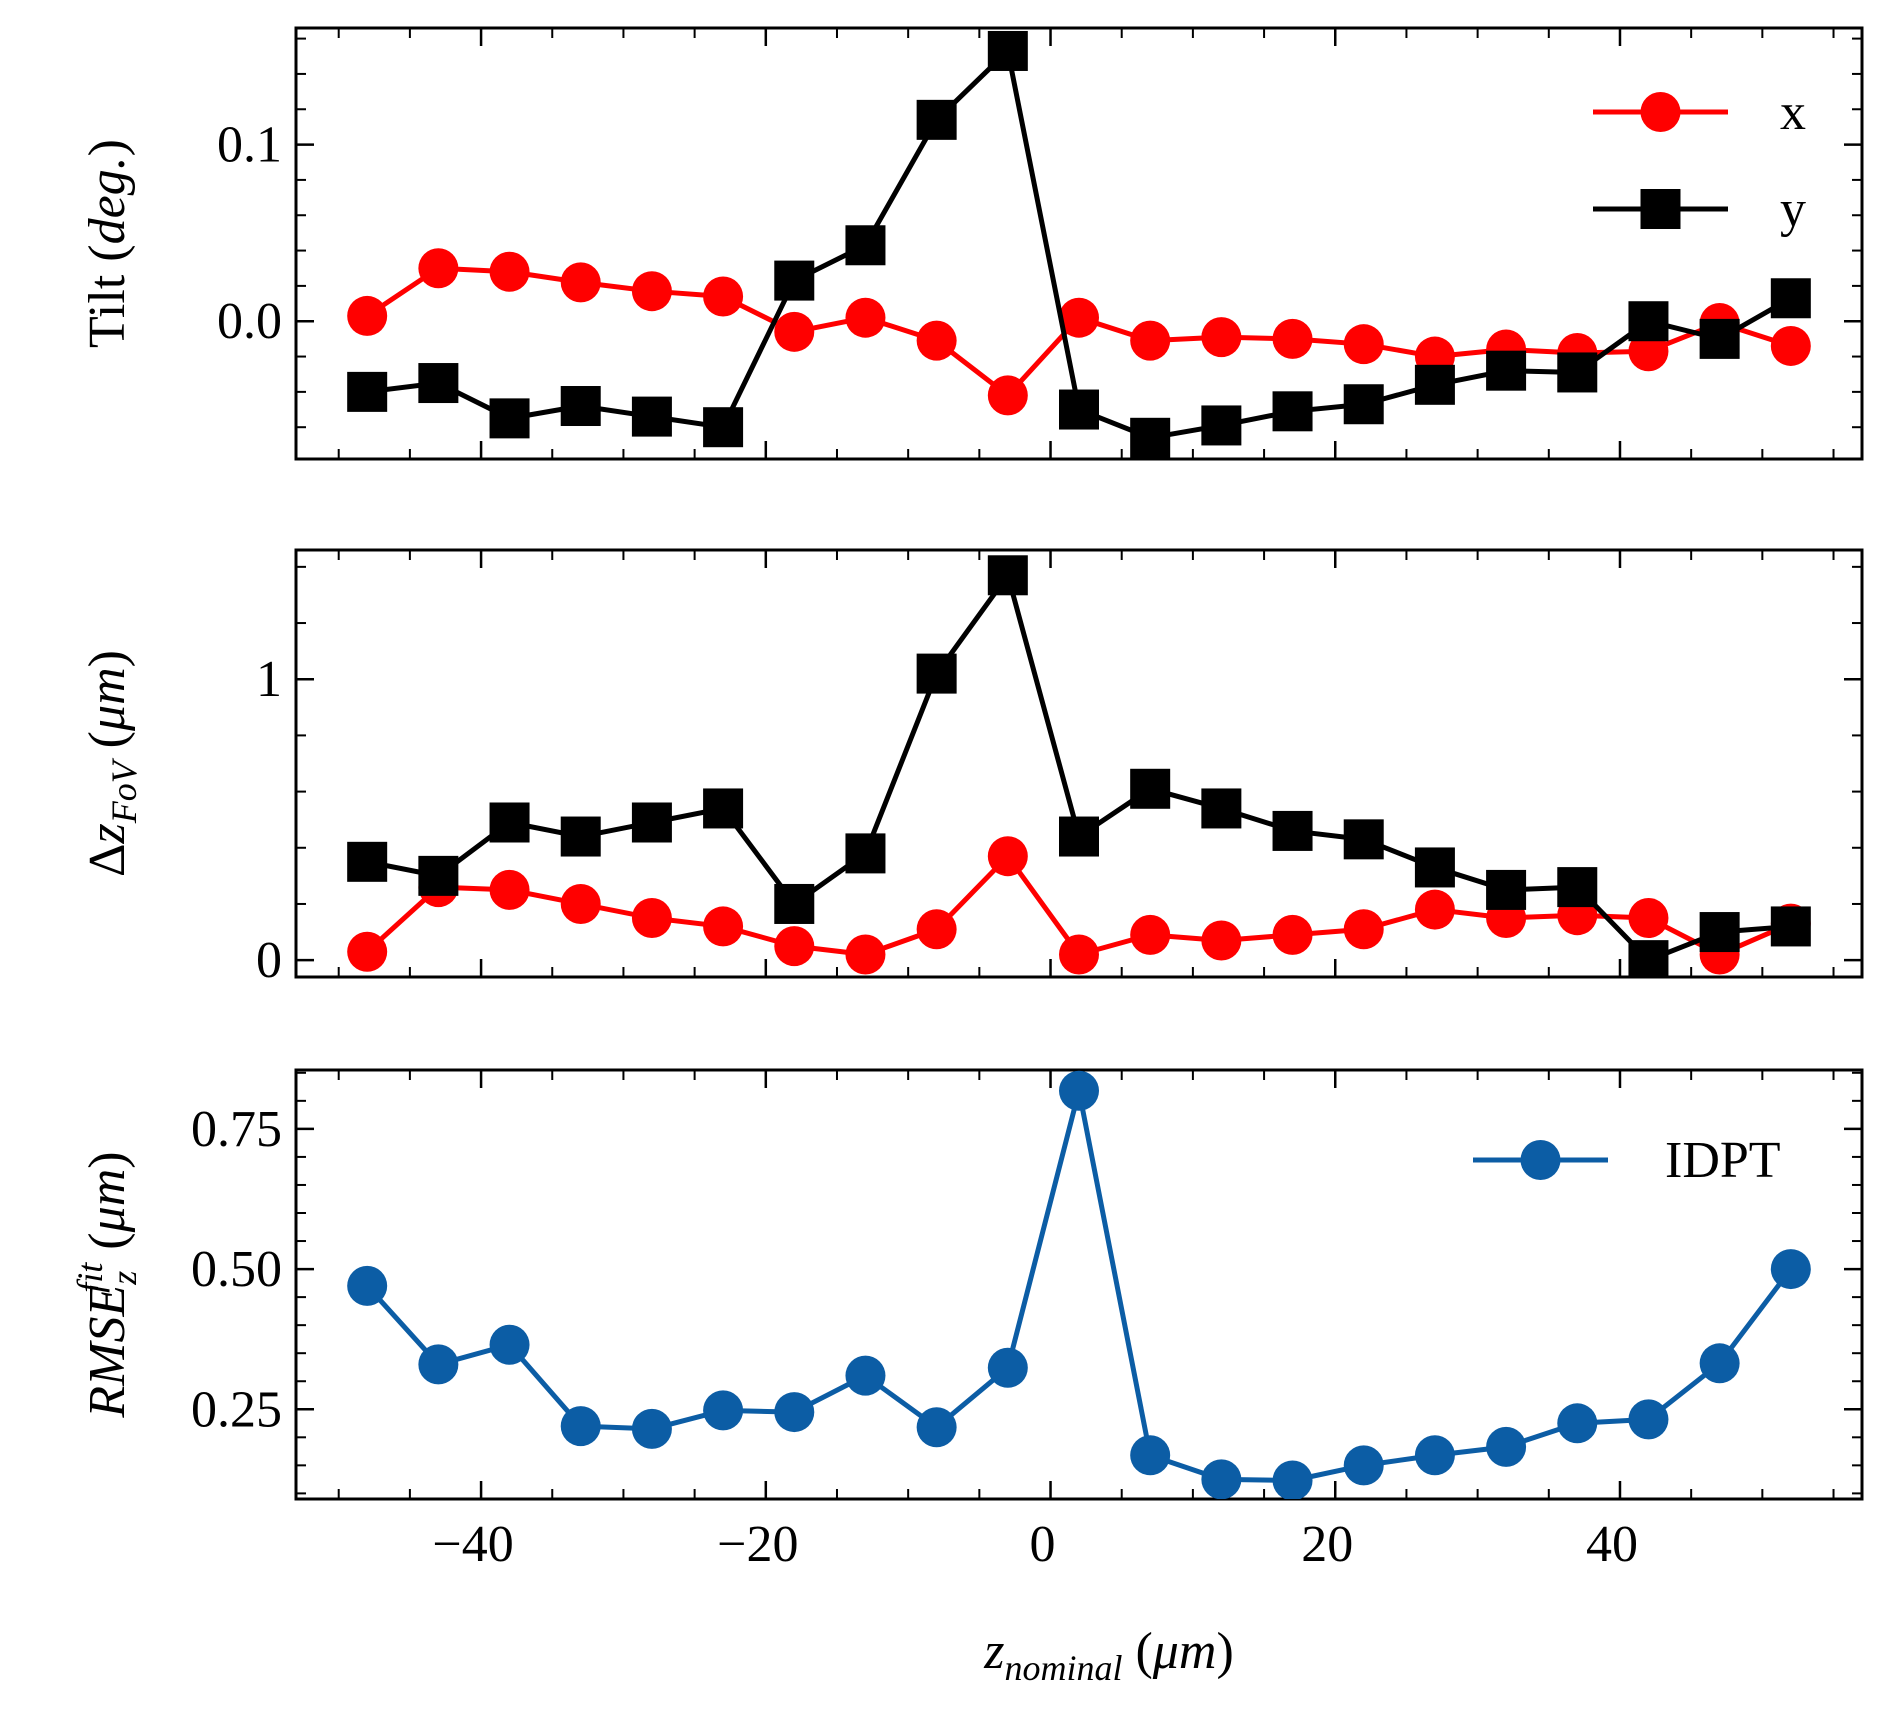 The image size is (1896, 1716). Describe the element at coordinates (1327, 1544) in the screenshot. I see `x-tick-label: 20` at that location.